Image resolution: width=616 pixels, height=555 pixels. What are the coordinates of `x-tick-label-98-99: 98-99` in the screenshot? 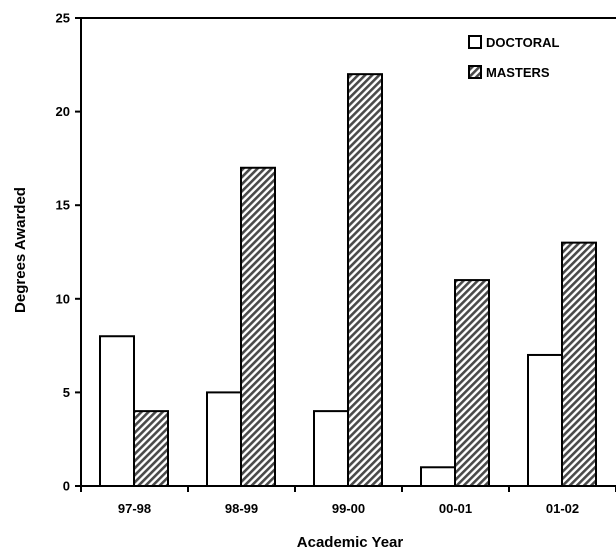 It's located at (241, 508).